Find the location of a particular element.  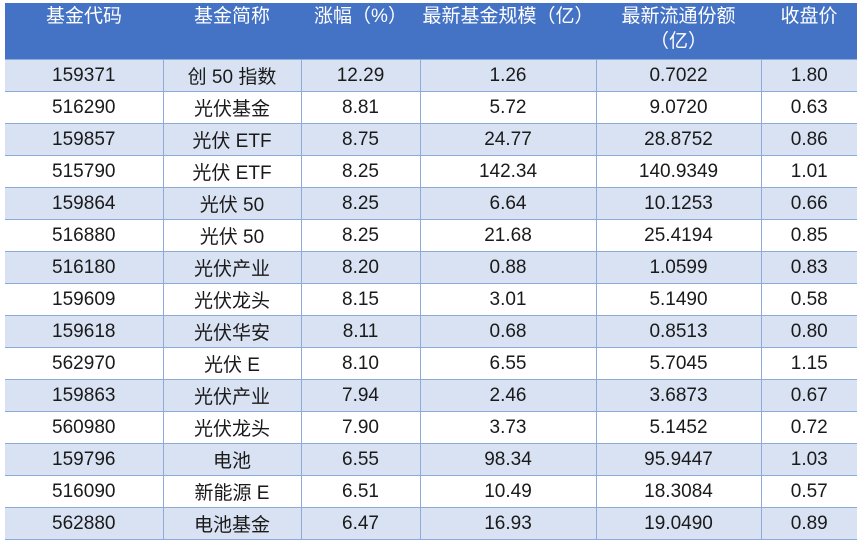

table-cell: 1.01 is located at coordinates (808, 171).